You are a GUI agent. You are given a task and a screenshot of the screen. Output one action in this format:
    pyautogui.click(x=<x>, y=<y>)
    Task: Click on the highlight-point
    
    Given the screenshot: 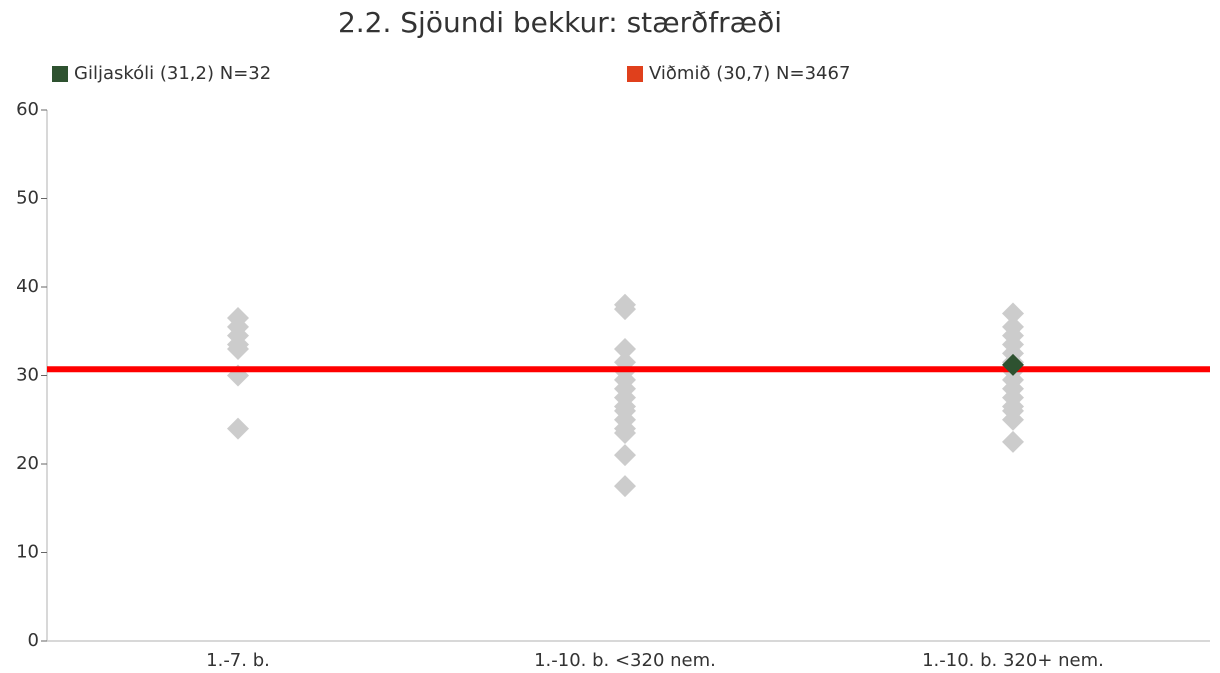 What is the action you would take?
    pyautogui.click(x=1013, y=364)
    